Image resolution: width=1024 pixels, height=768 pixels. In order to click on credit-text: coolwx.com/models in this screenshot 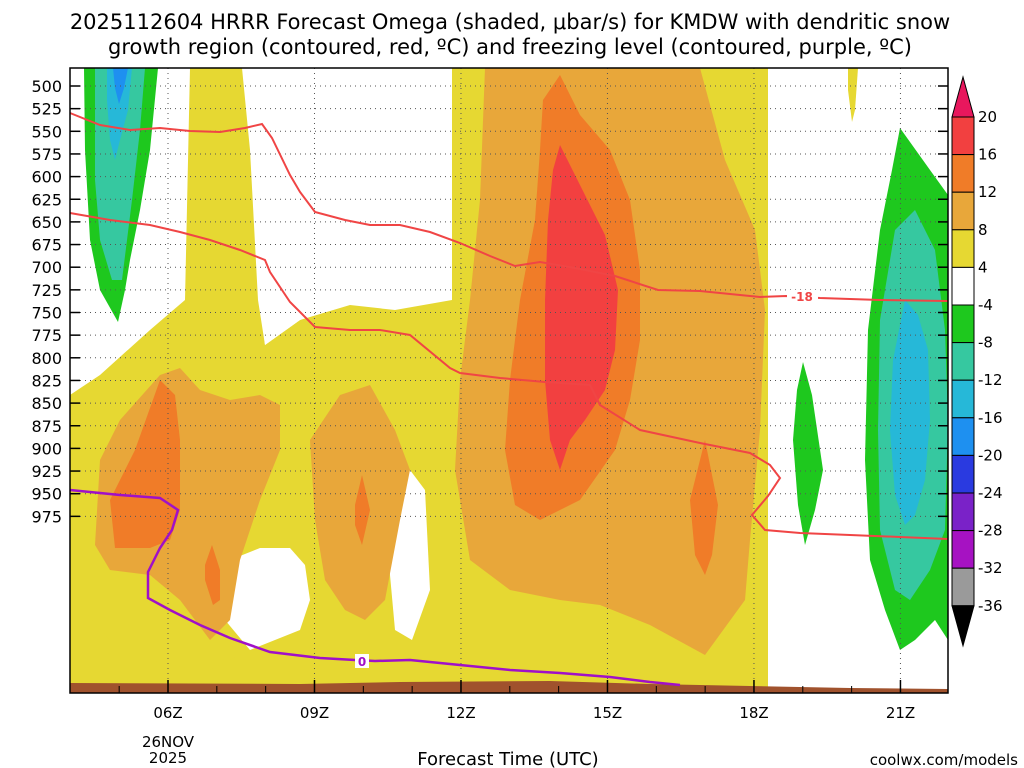, I will do `click(944, 759)`.